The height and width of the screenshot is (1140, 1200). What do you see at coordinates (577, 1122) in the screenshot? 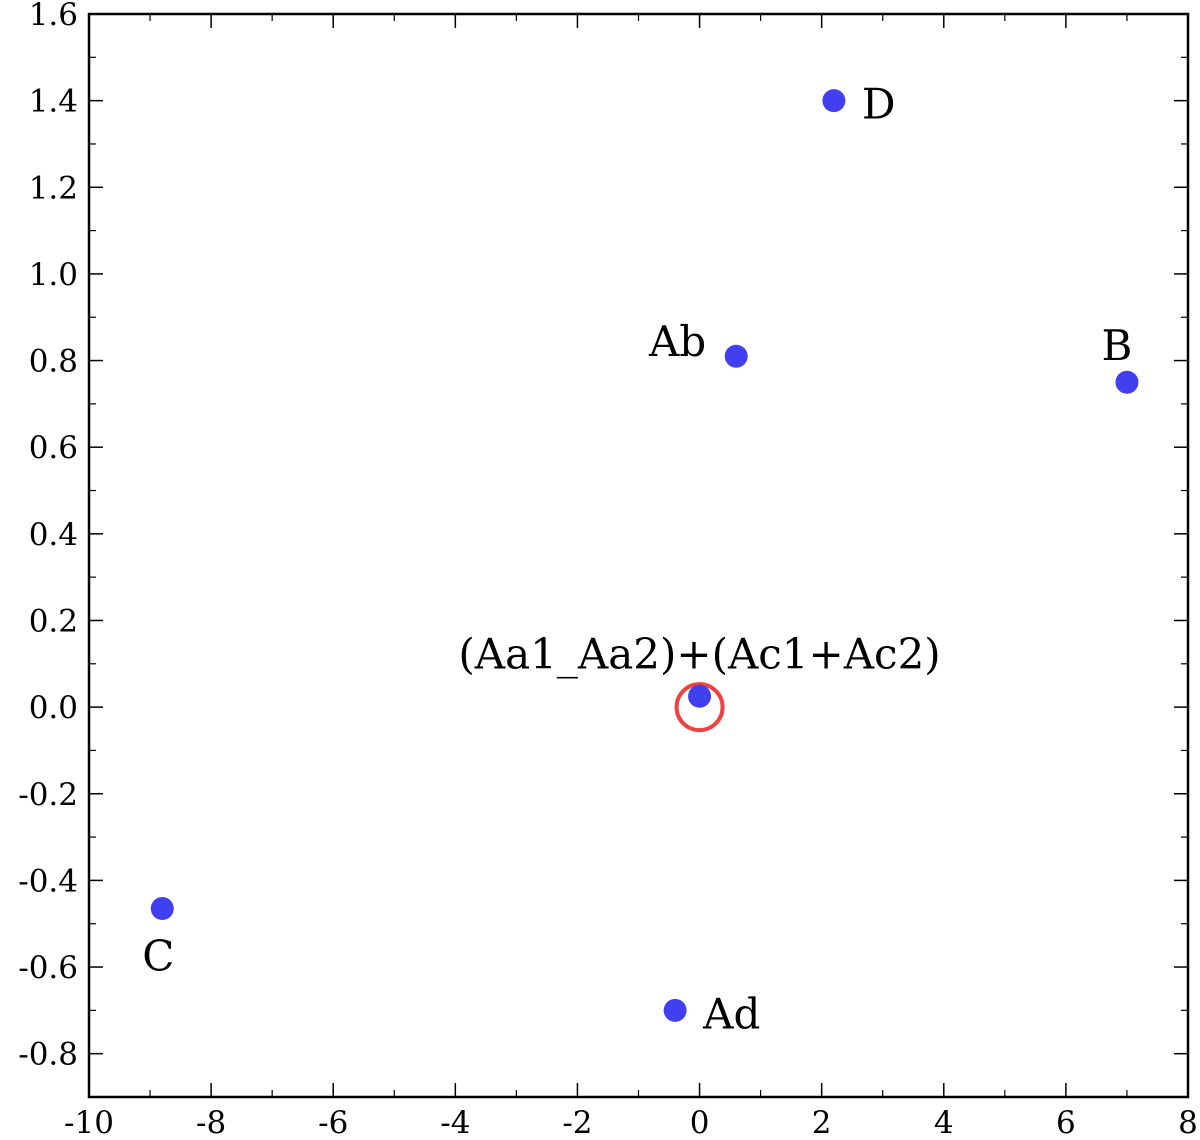
I see `x-tick-label: -2` at bounding box center [577, 1122].